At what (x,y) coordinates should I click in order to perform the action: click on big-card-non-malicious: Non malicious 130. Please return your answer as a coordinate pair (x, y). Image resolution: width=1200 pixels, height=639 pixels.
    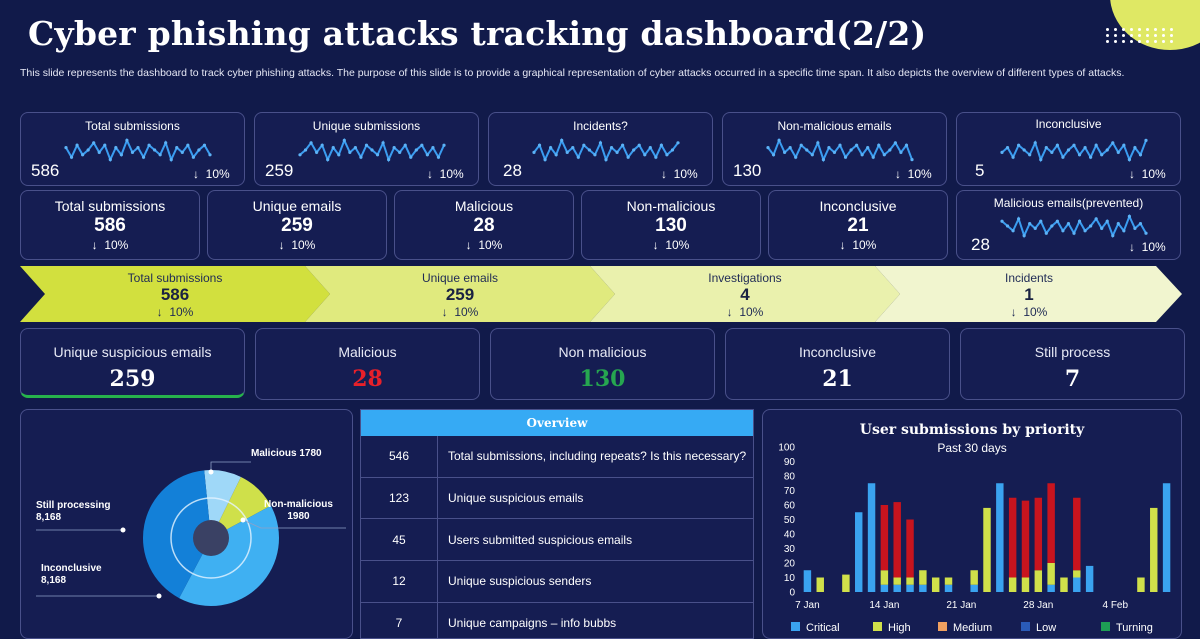
    Looking at the image, I should click on (602, 364).